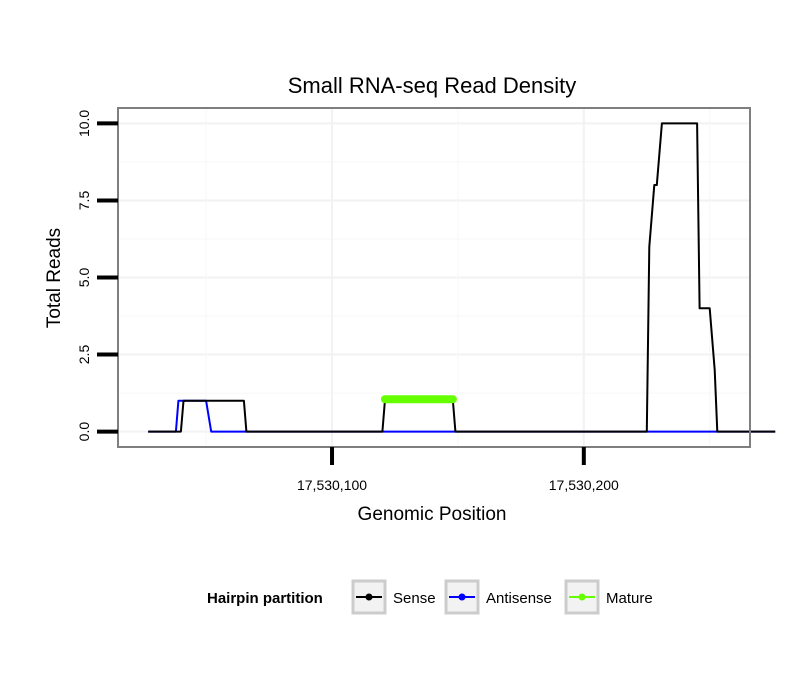 Image resolution: width=810 pixels, height=690 pixels. I want to click on legend: Hairpin partition Sense Antisense Mature, so click(430, 597).